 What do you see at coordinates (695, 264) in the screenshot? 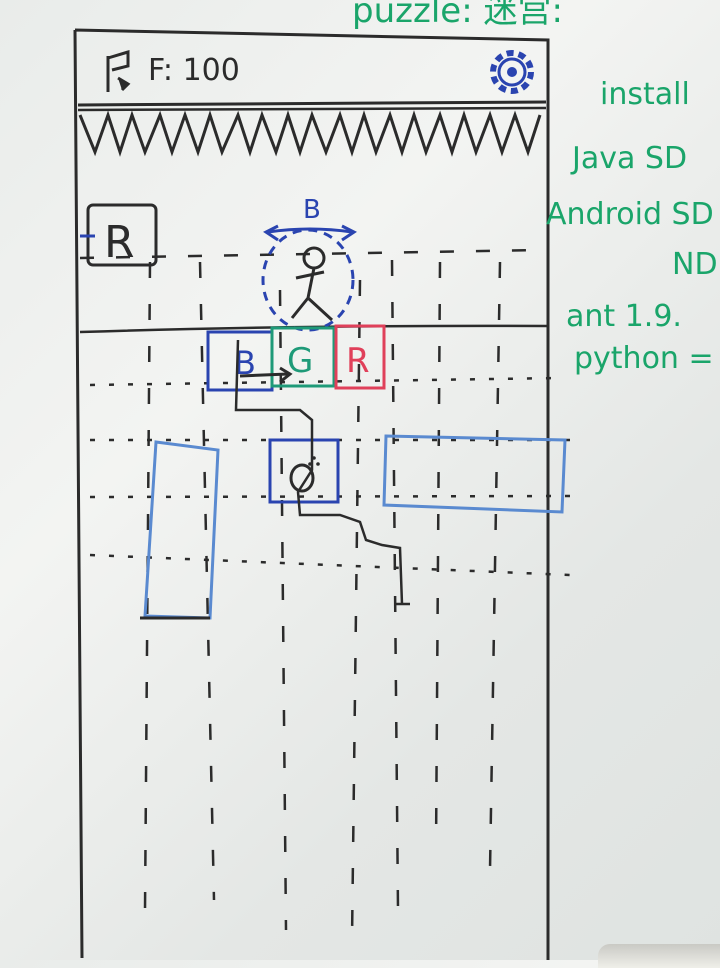
I see `note-line: ND` at bounding box center [695, 264].